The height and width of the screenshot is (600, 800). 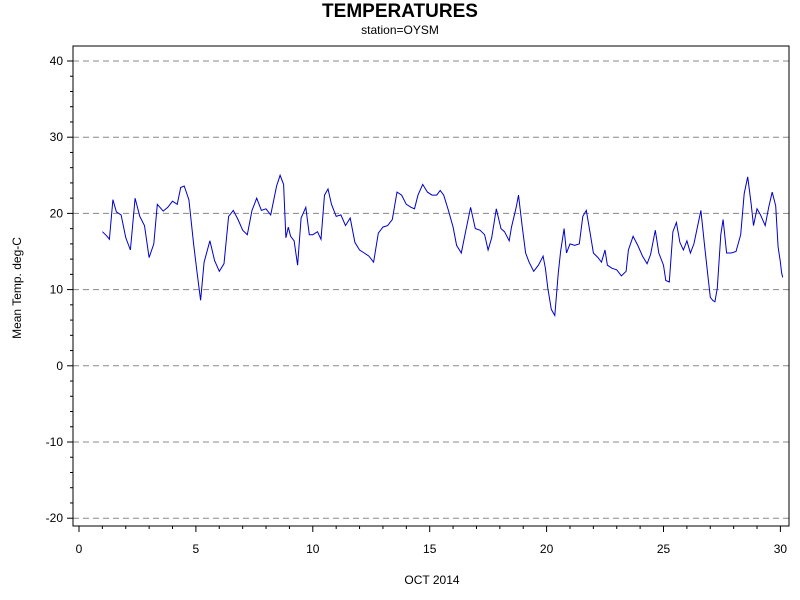 I want to click on chart-title: TEMPERATURES, so click(x=400, y=11).